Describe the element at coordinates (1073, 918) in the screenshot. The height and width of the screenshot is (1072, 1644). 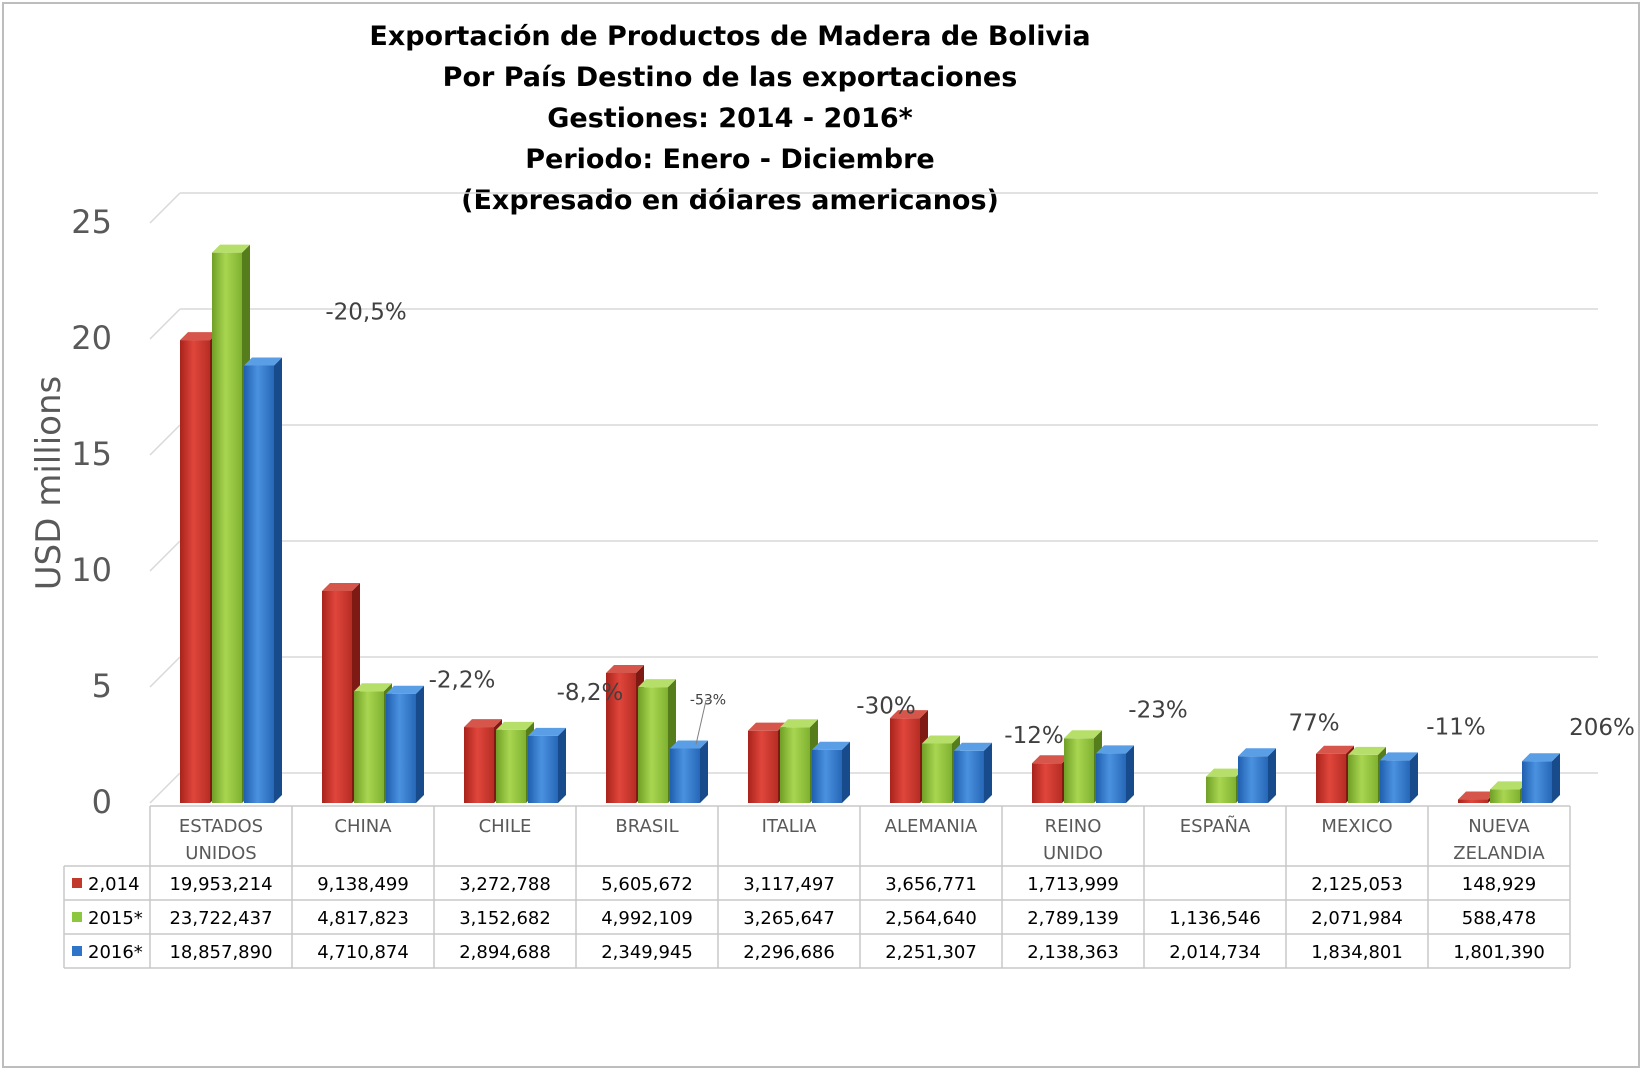
I see `table-cell: 2,789,139` at that location.